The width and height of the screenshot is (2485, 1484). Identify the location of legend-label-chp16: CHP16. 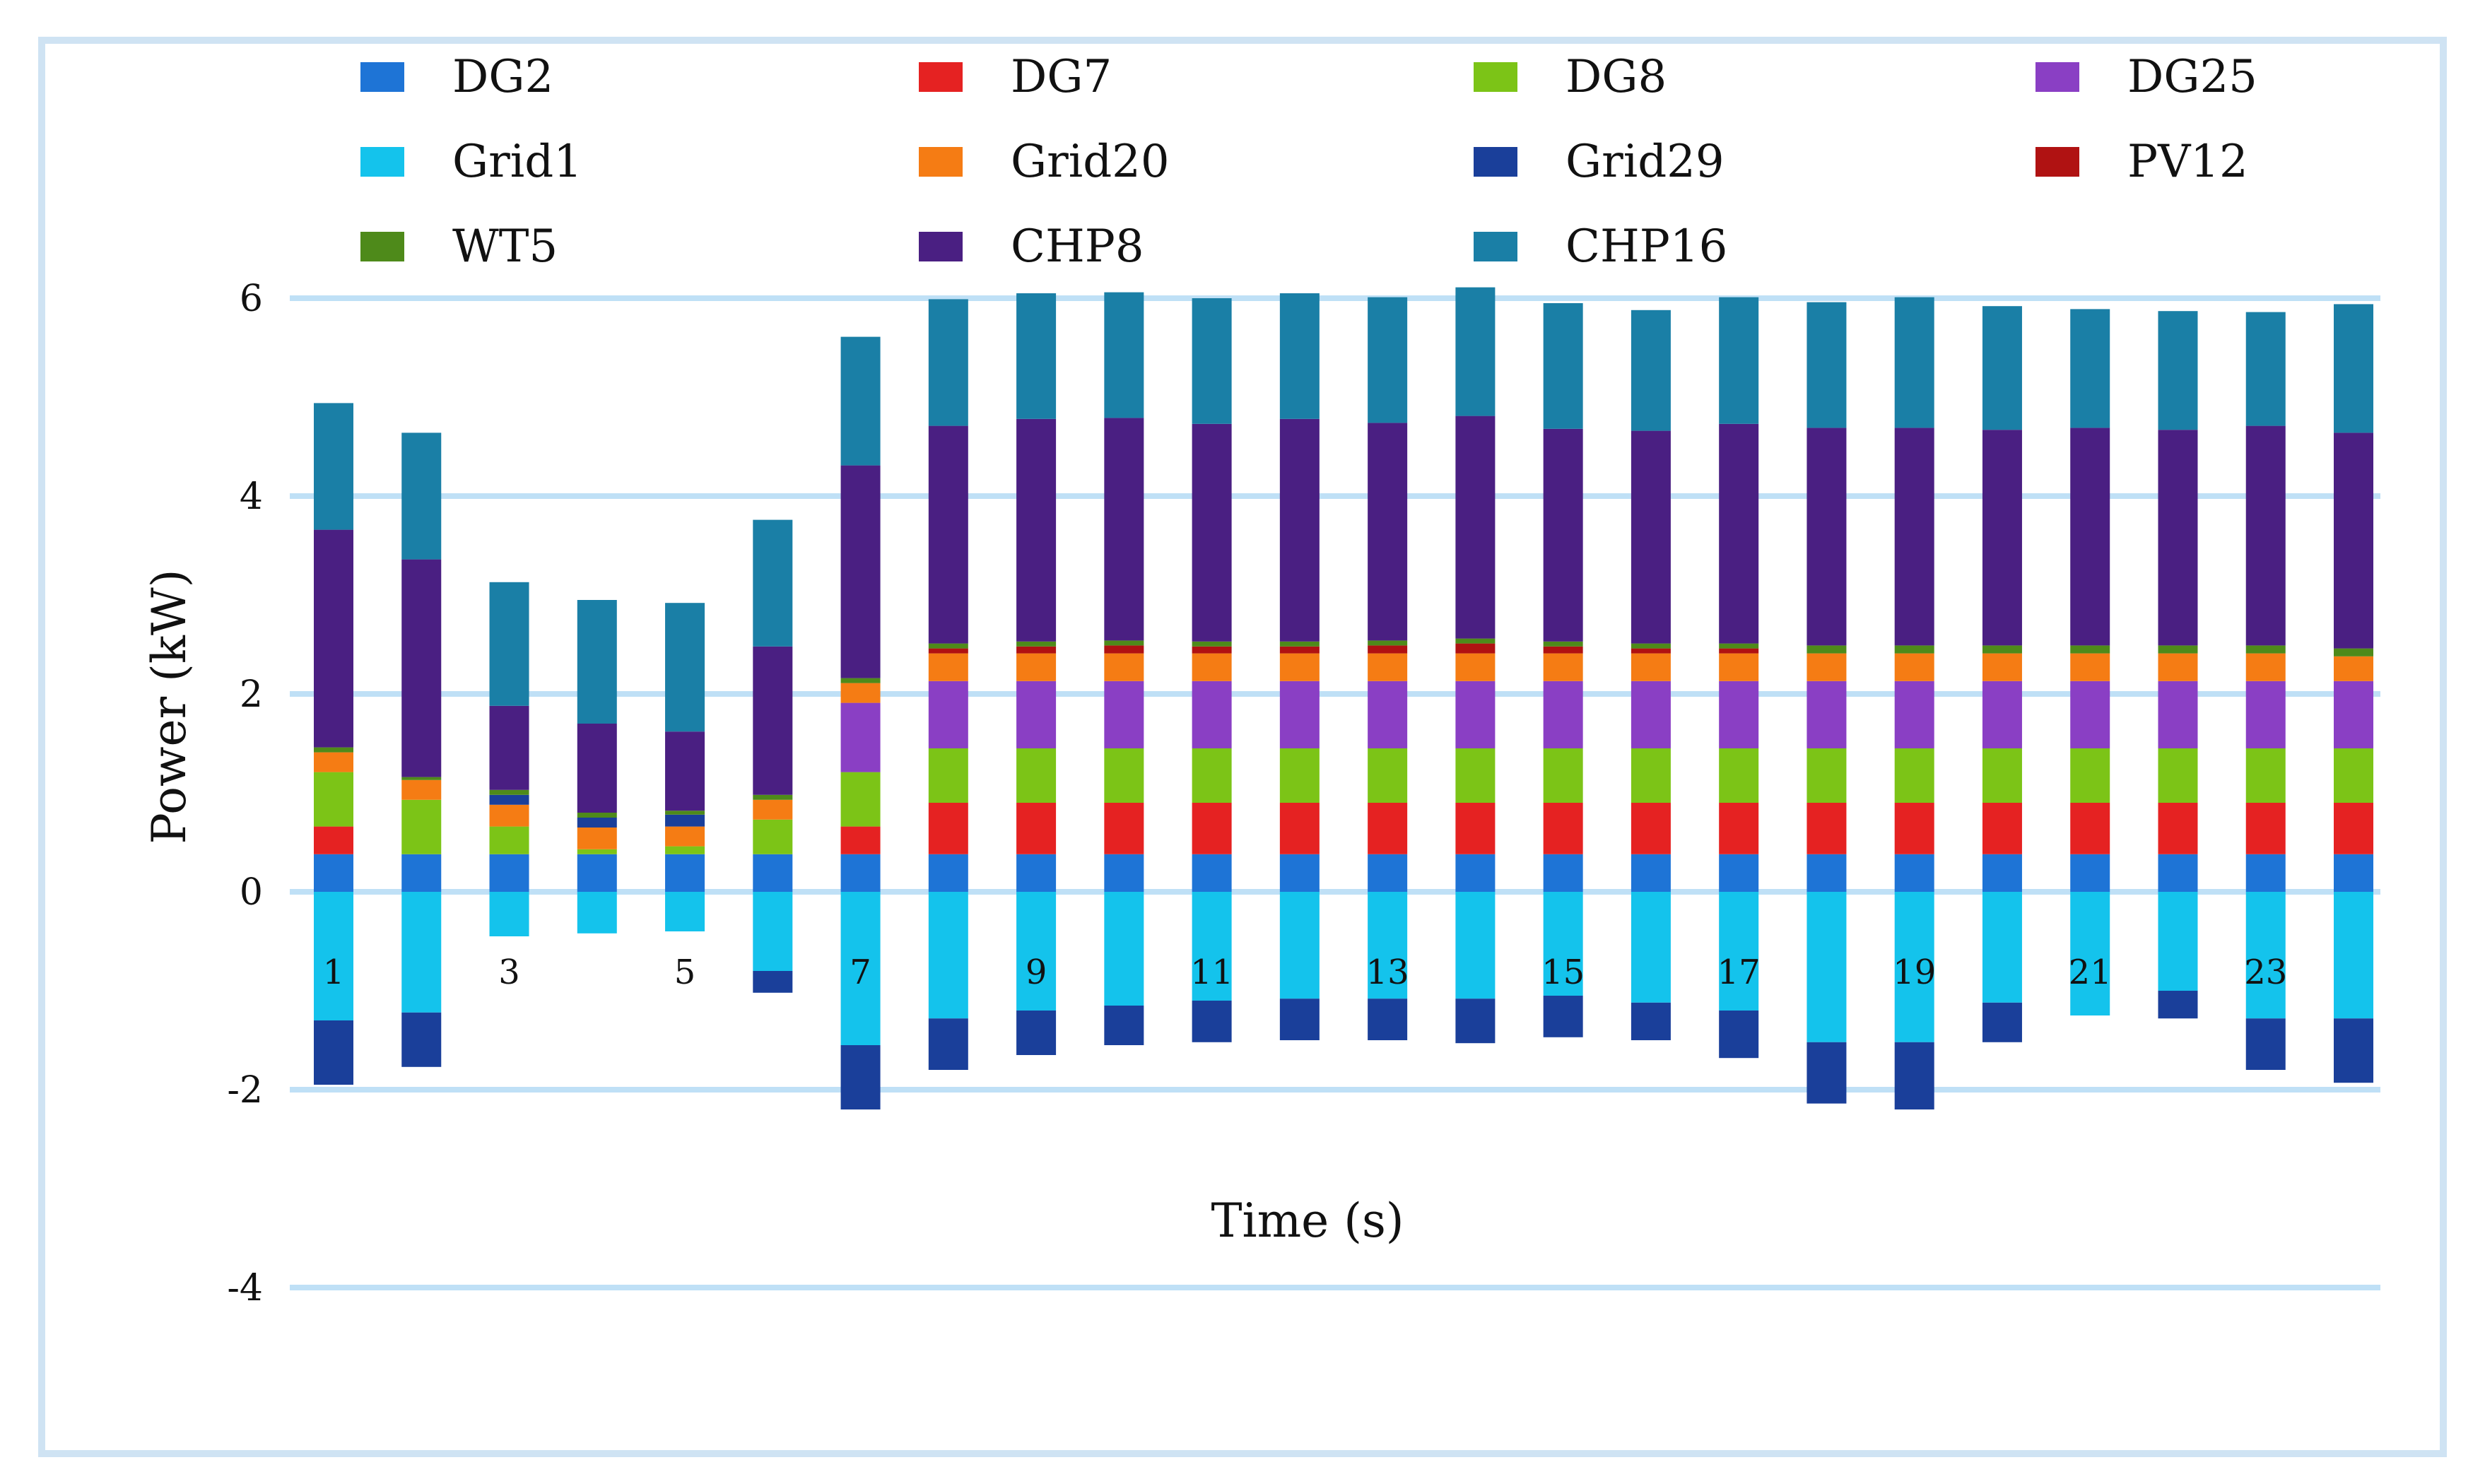
(1646, 246).